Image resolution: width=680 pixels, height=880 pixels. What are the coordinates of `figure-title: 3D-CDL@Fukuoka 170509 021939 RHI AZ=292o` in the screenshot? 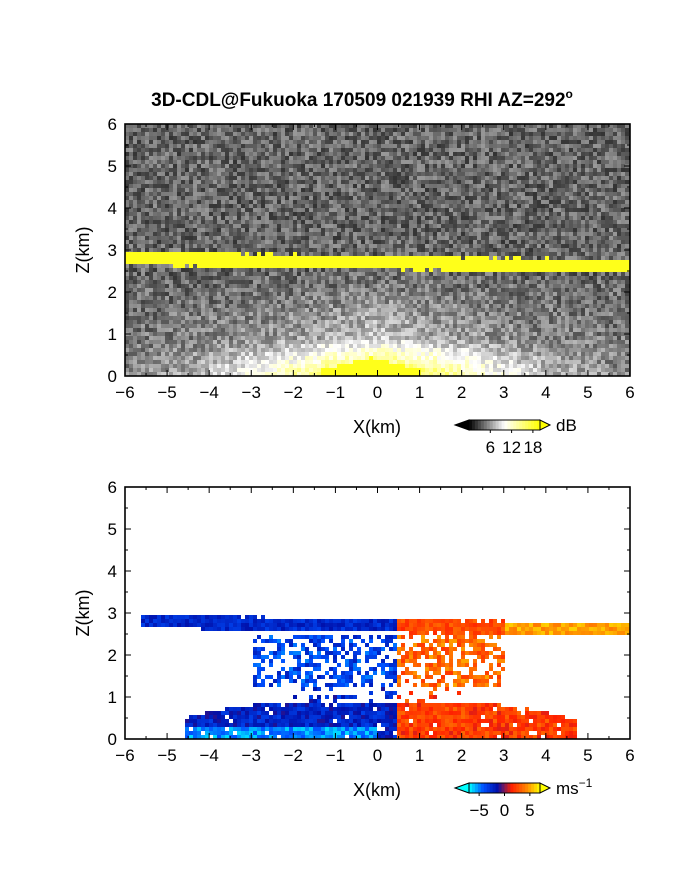 It's located at (362, 99).